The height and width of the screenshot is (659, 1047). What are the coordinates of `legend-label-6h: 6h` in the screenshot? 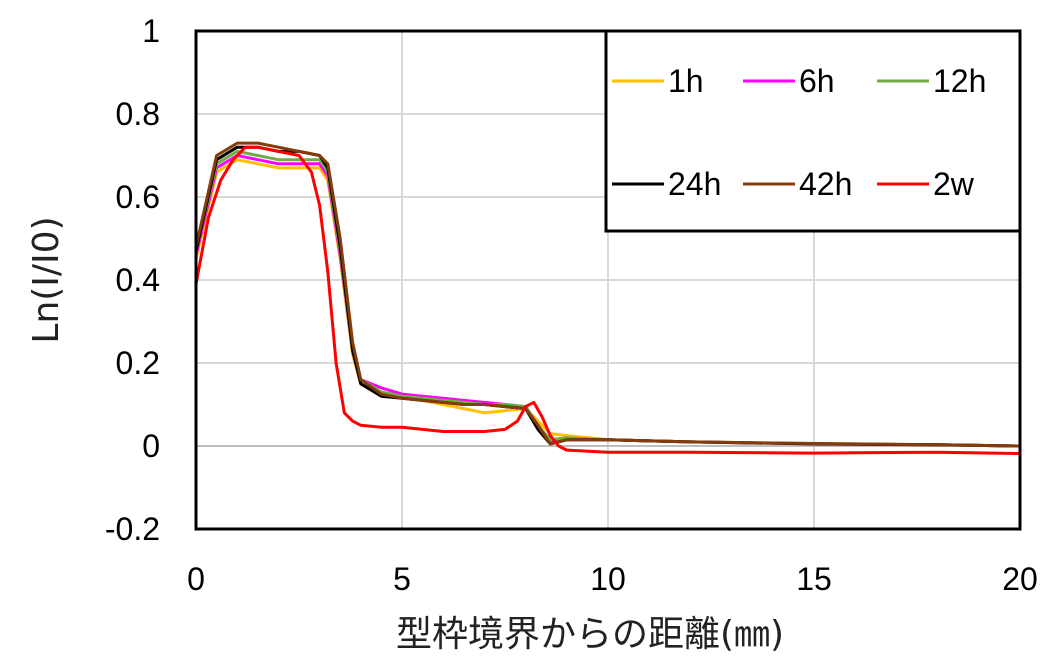 It's located at (817, 81).